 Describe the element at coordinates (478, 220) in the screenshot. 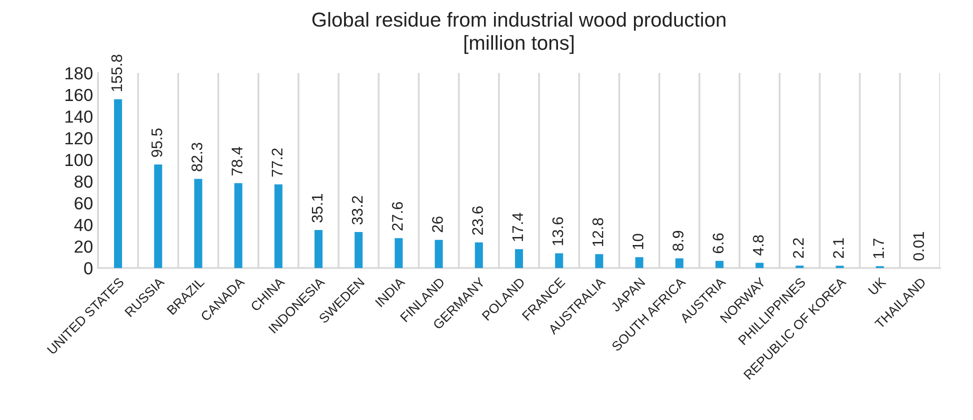

I see `data-label: 23.6` at that location.